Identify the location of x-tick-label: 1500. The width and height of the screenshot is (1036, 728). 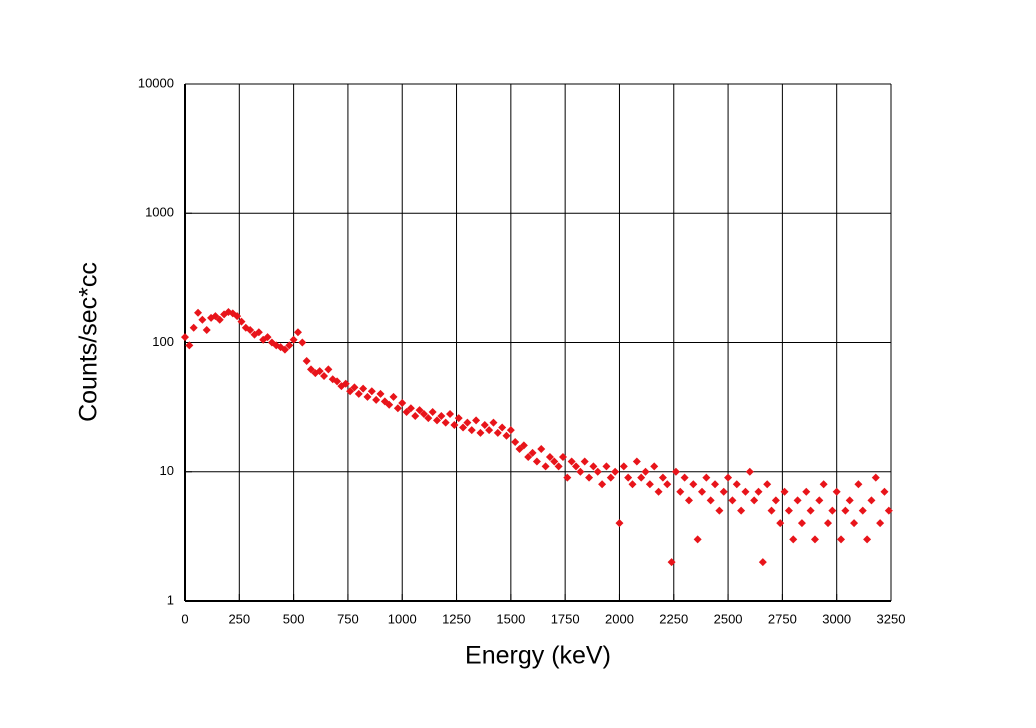
(510, 618).